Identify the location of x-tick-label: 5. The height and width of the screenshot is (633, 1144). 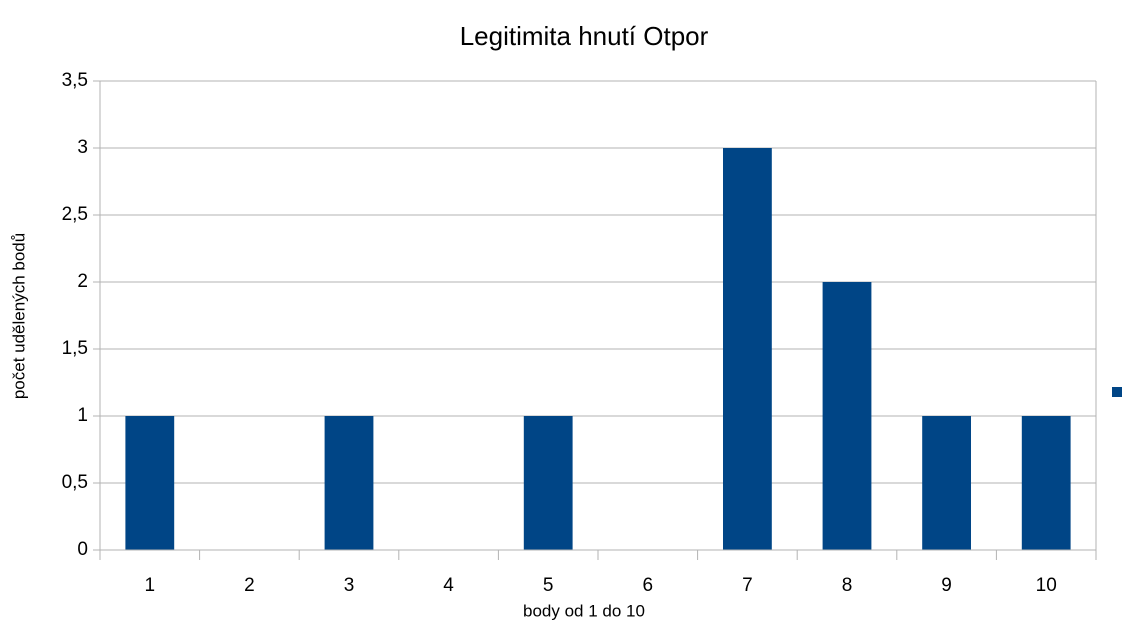
(548, 585).